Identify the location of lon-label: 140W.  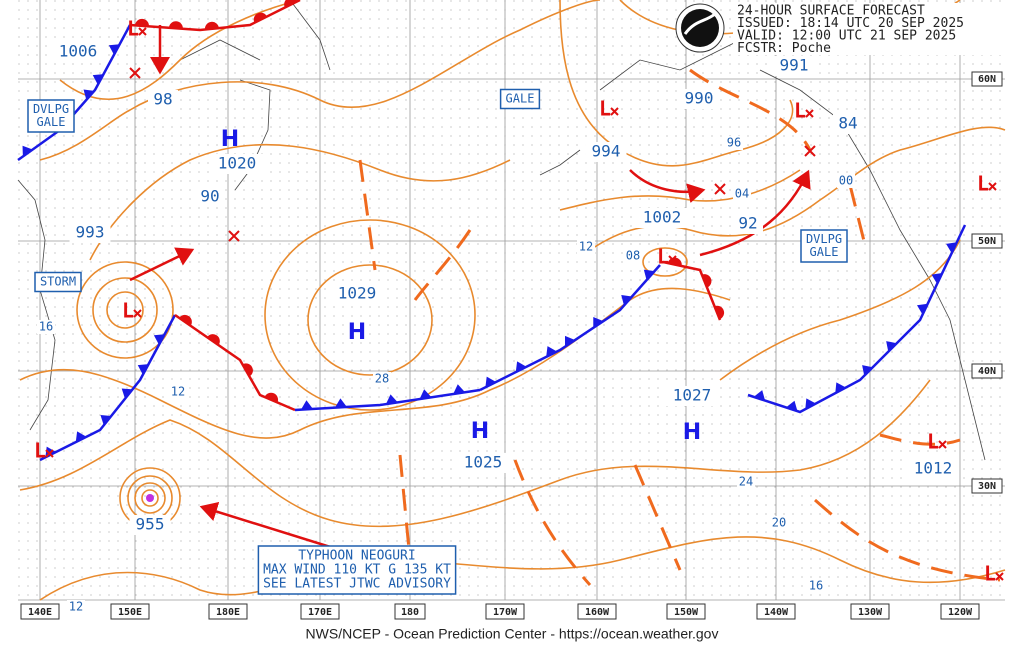
(776, 612).